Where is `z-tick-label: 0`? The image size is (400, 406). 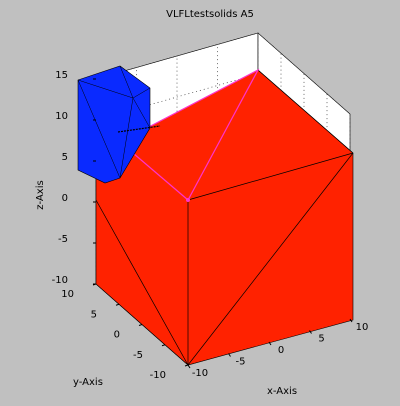 z-tick-label: 0 is located at coordinates (65, 198).